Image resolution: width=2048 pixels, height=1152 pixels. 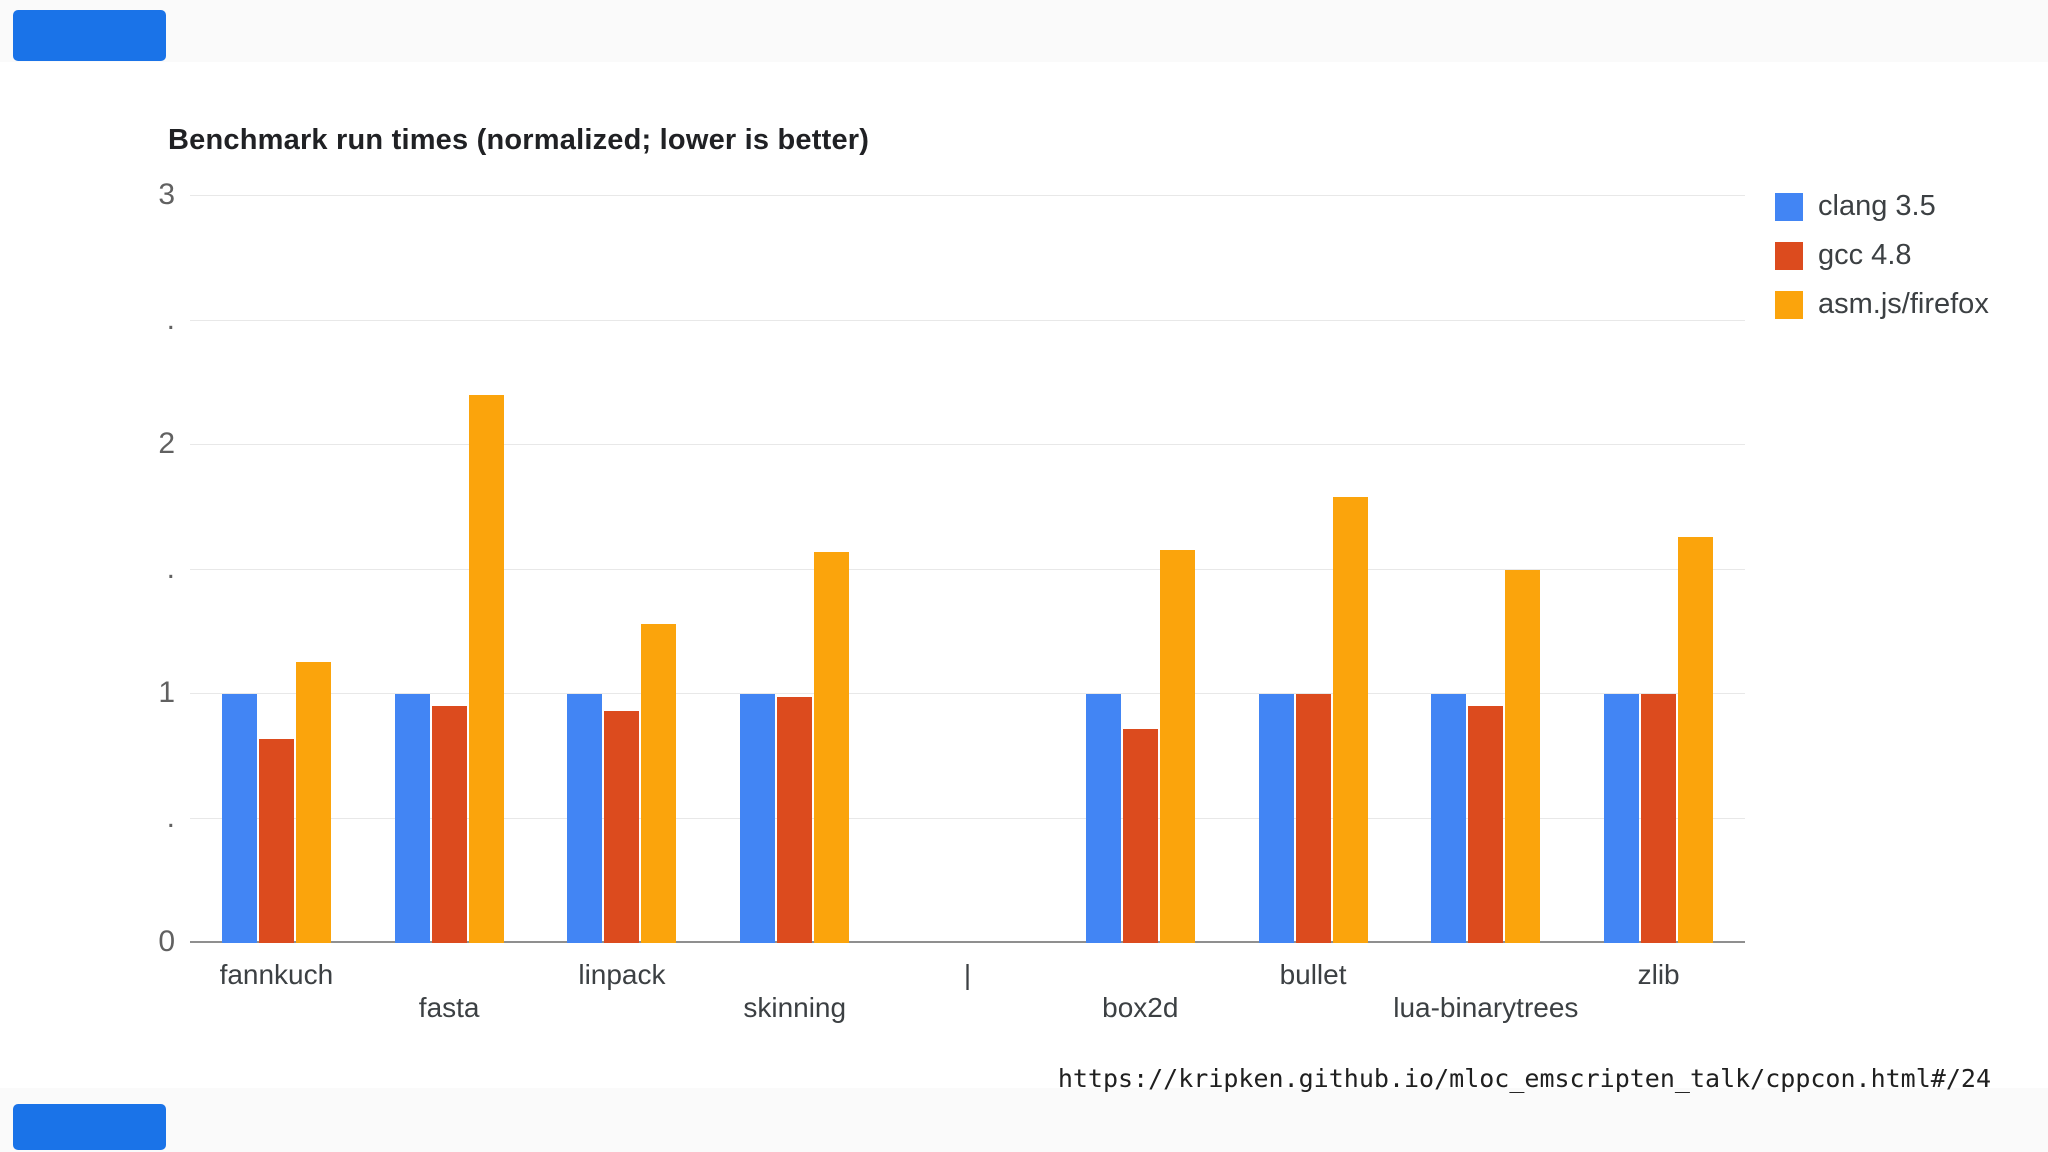 I want to click on x-axis-baseline, so click(x=967, y=942).